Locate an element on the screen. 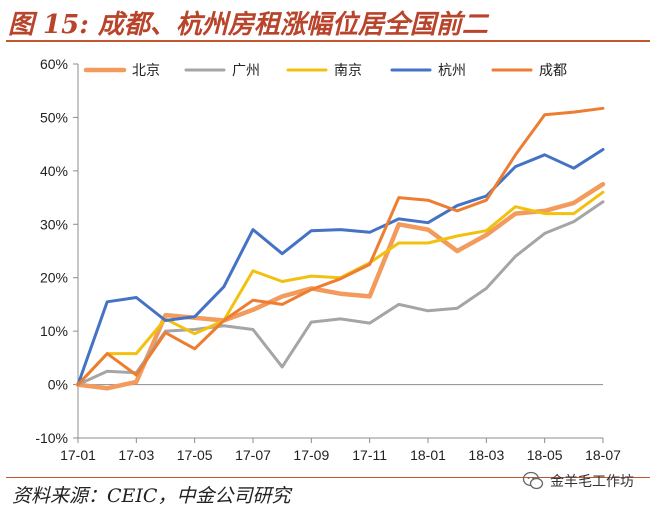 Image resolution: width=660 pixels, height=511 pixels. source-rule is located at coordinates (328, 477).